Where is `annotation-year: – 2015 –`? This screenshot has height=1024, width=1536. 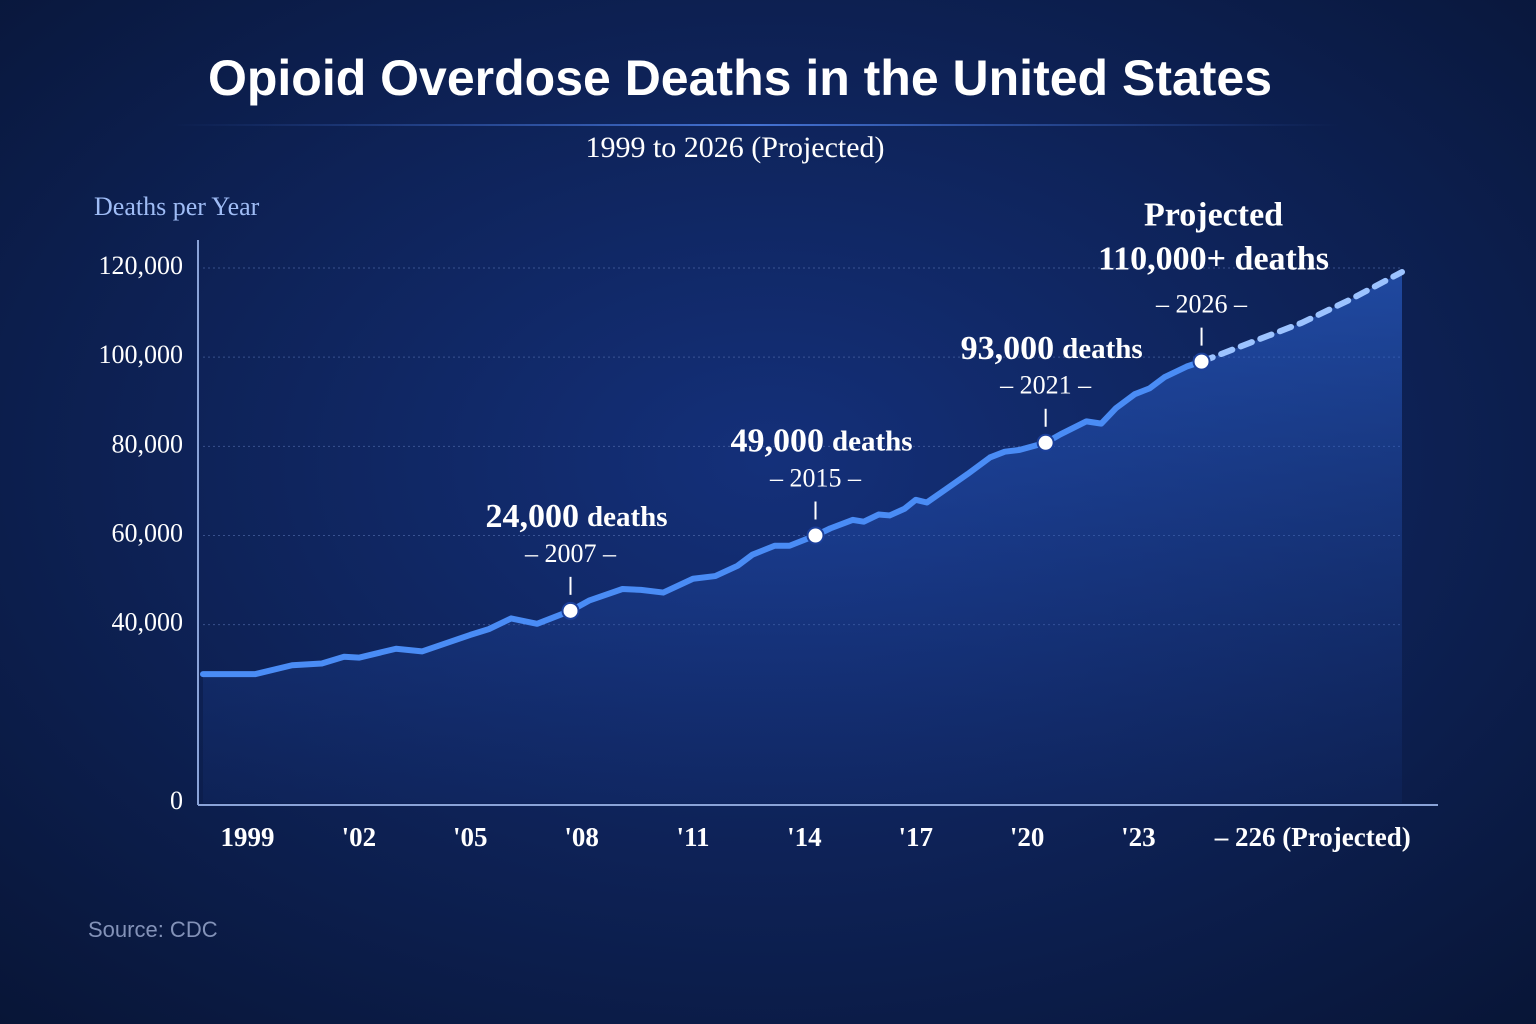
annotation-year: – 2015 – is located at coordinates (815, 477).